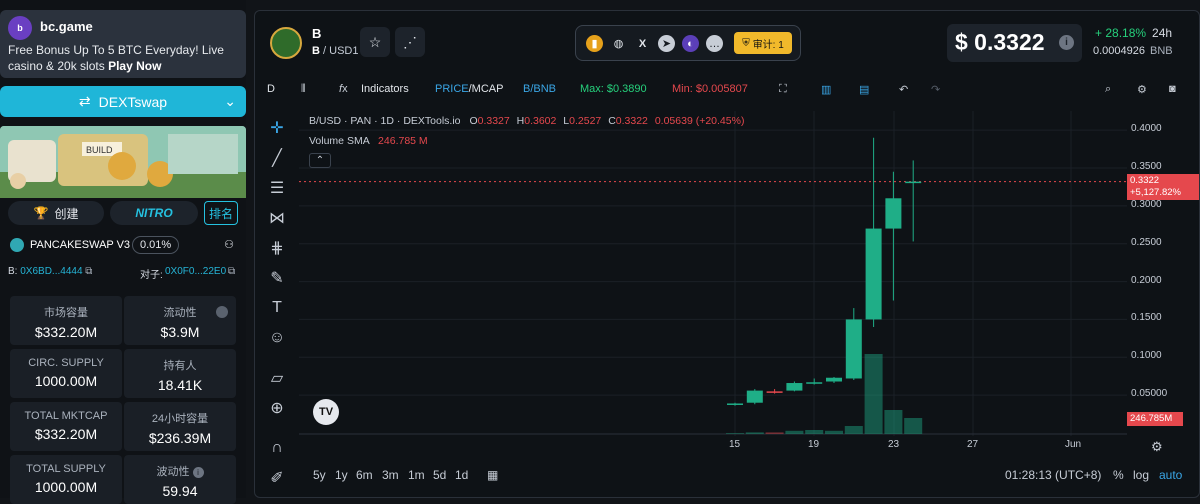  What do you see at coordinates (375, 42) in the screenshot?
I see `favorite-star-icon: ☆` at bounding box center [375, 42].